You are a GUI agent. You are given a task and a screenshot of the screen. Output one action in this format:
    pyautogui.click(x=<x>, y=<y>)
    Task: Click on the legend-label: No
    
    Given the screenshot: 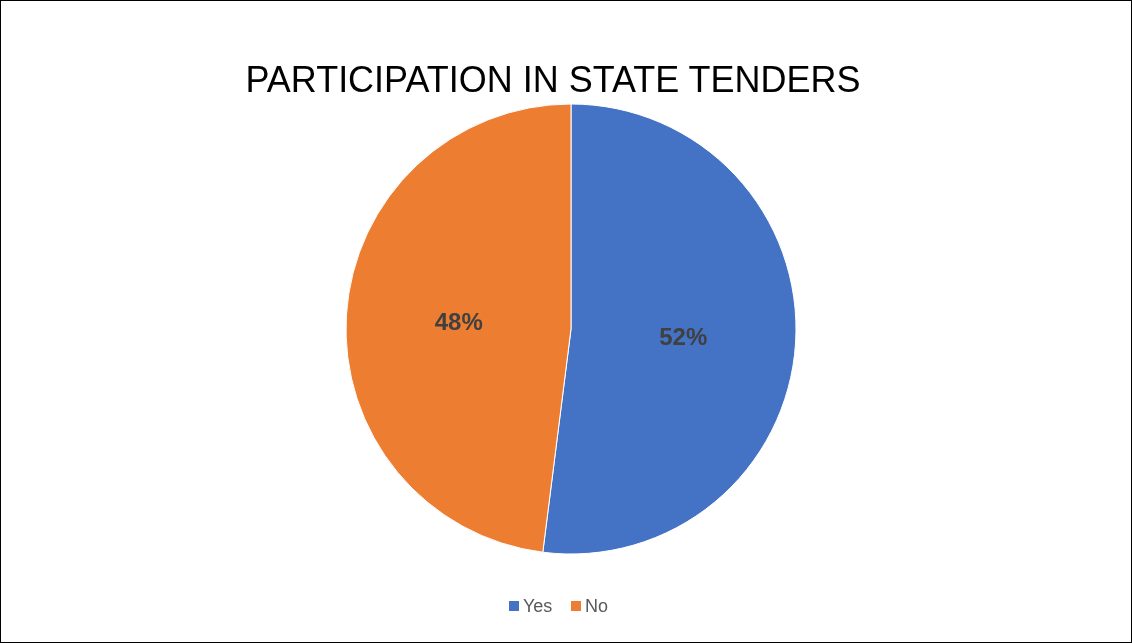 What is the action you would take?
    pyautogui.click(x=597, y=606)
    